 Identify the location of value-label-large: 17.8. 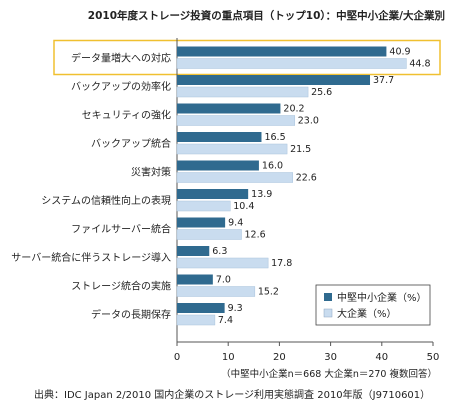
(281, 263).